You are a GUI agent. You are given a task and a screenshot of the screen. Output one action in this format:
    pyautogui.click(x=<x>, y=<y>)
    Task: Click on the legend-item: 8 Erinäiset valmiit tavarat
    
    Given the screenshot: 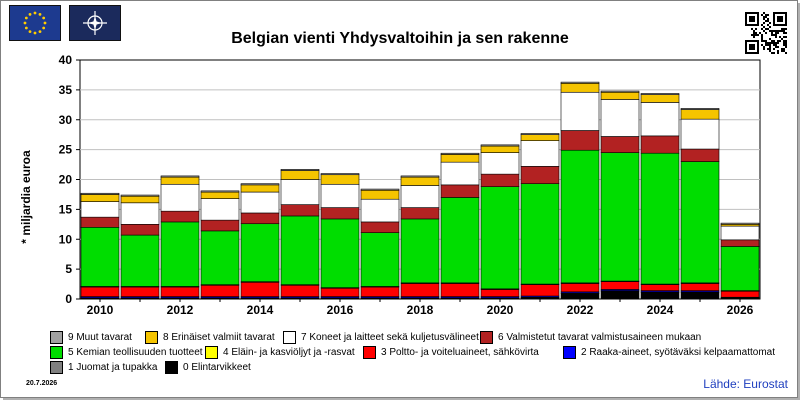 What is the action you would take?
    pyautogui.click(x=210, y=337)
    